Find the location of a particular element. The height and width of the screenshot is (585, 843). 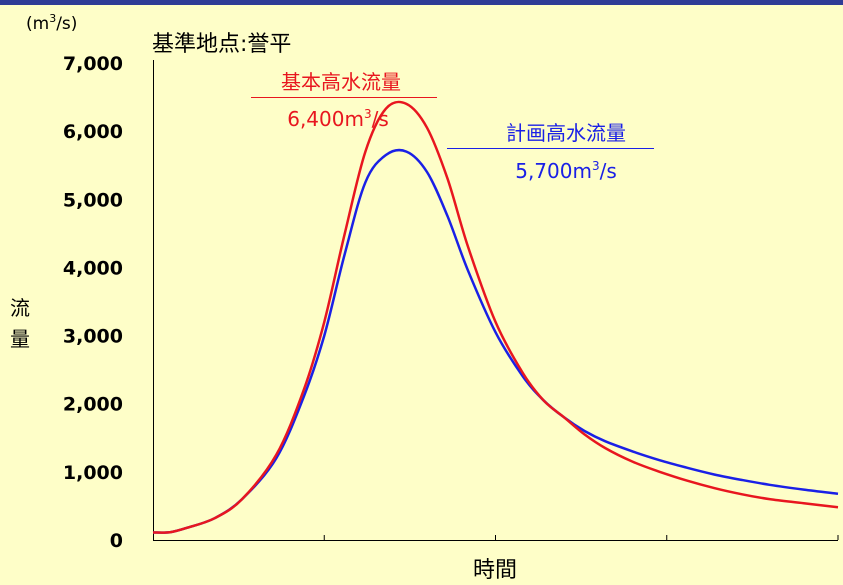

y-tick-label: 0 is located at coordinates (116, 541).